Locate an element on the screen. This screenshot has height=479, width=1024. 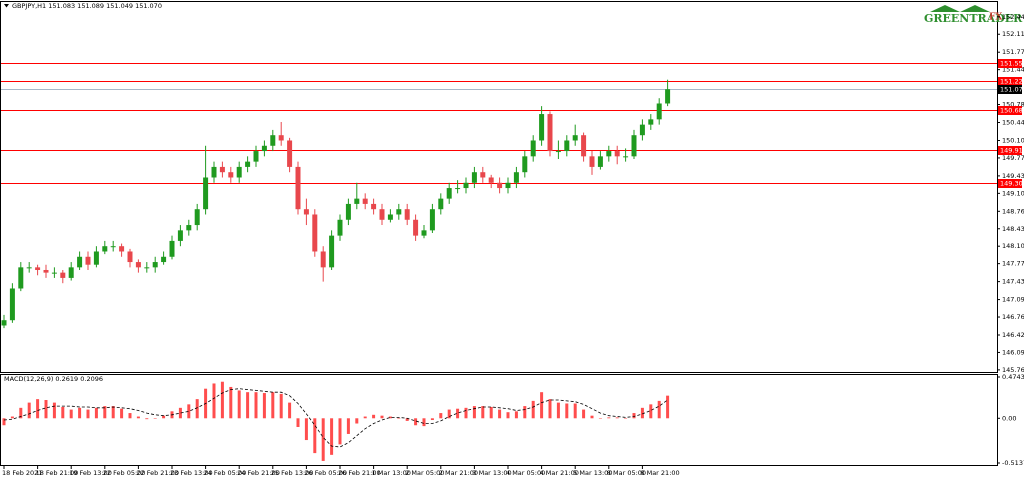
y-tick-label: 151.770 is located at coordinates (1013, 52).